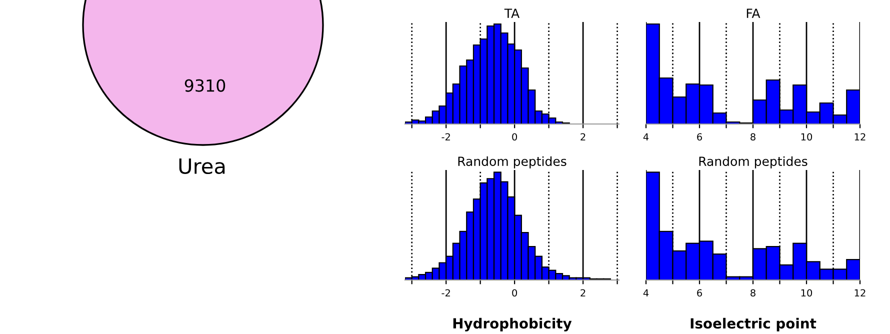 The image size is (890, 334). Describe the element at coordinates (753, 325) in the screenshot. I see `x-axis-title: Isoelectric point` at that location.